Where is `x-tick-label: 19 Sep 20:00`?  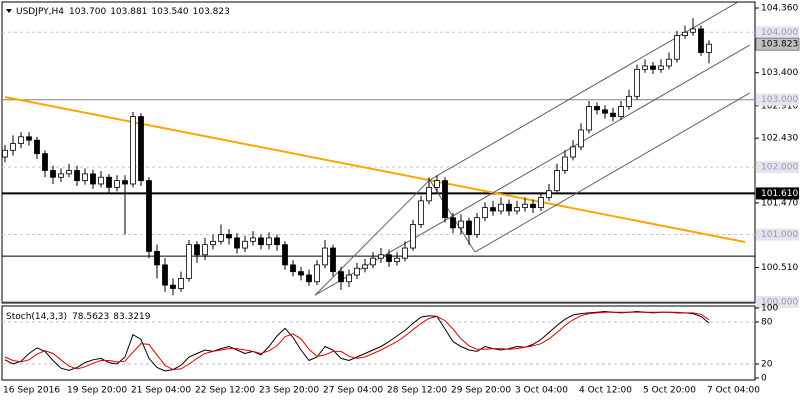
x-tick-label: 19 Sep 20:00 is located at coordinates (97, 391).